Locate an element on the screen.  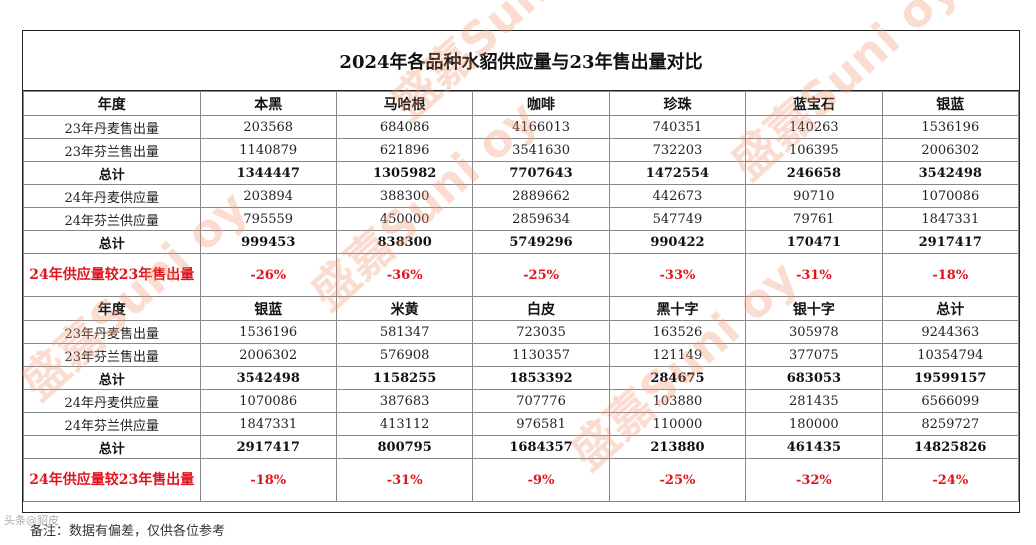
value-cell: 90710 is located at coordinates (814, 196).